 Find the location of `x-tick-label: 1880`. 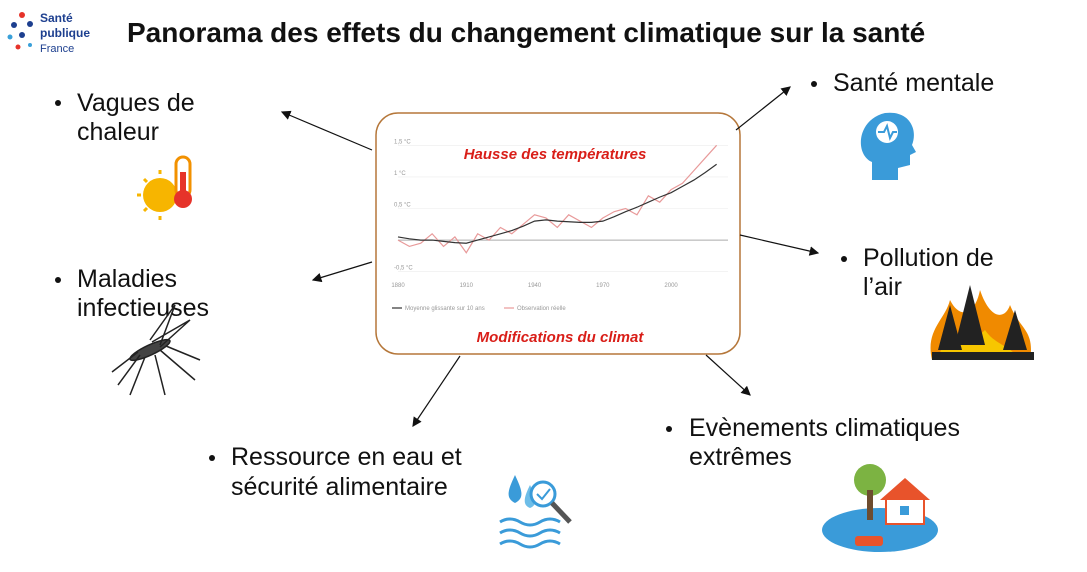

x-tick-label: 1880 is located at coordinates (398, 286).